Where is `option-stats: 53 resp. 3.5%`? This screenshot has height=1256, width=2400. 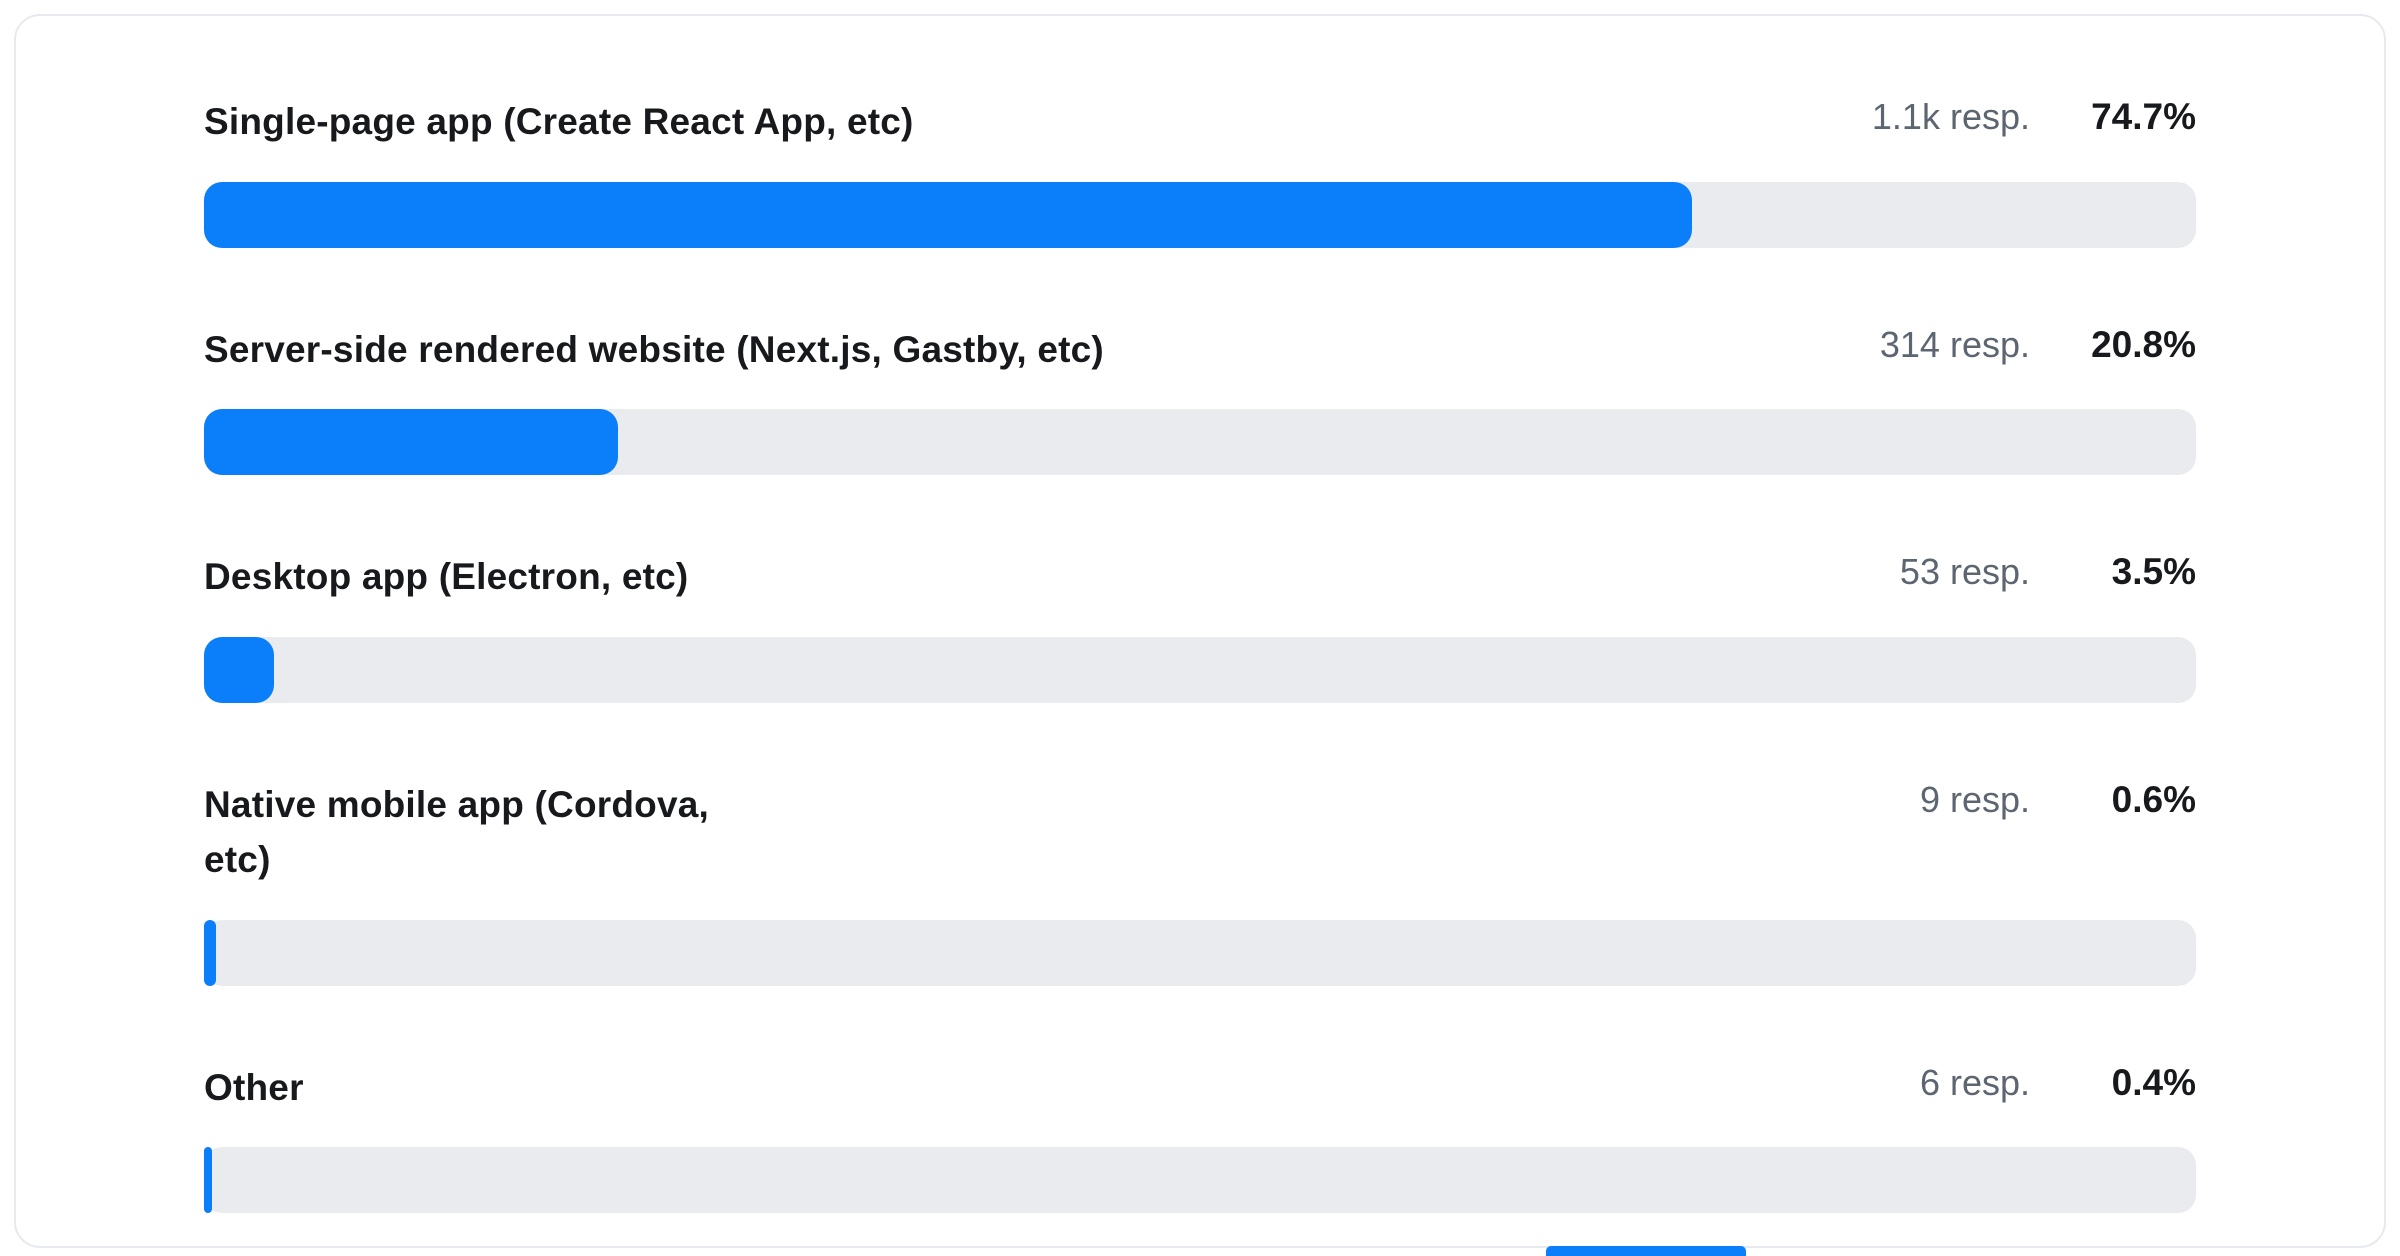
option-stats: 53 resp. 3.5% is located at coordinates (2048, 571).